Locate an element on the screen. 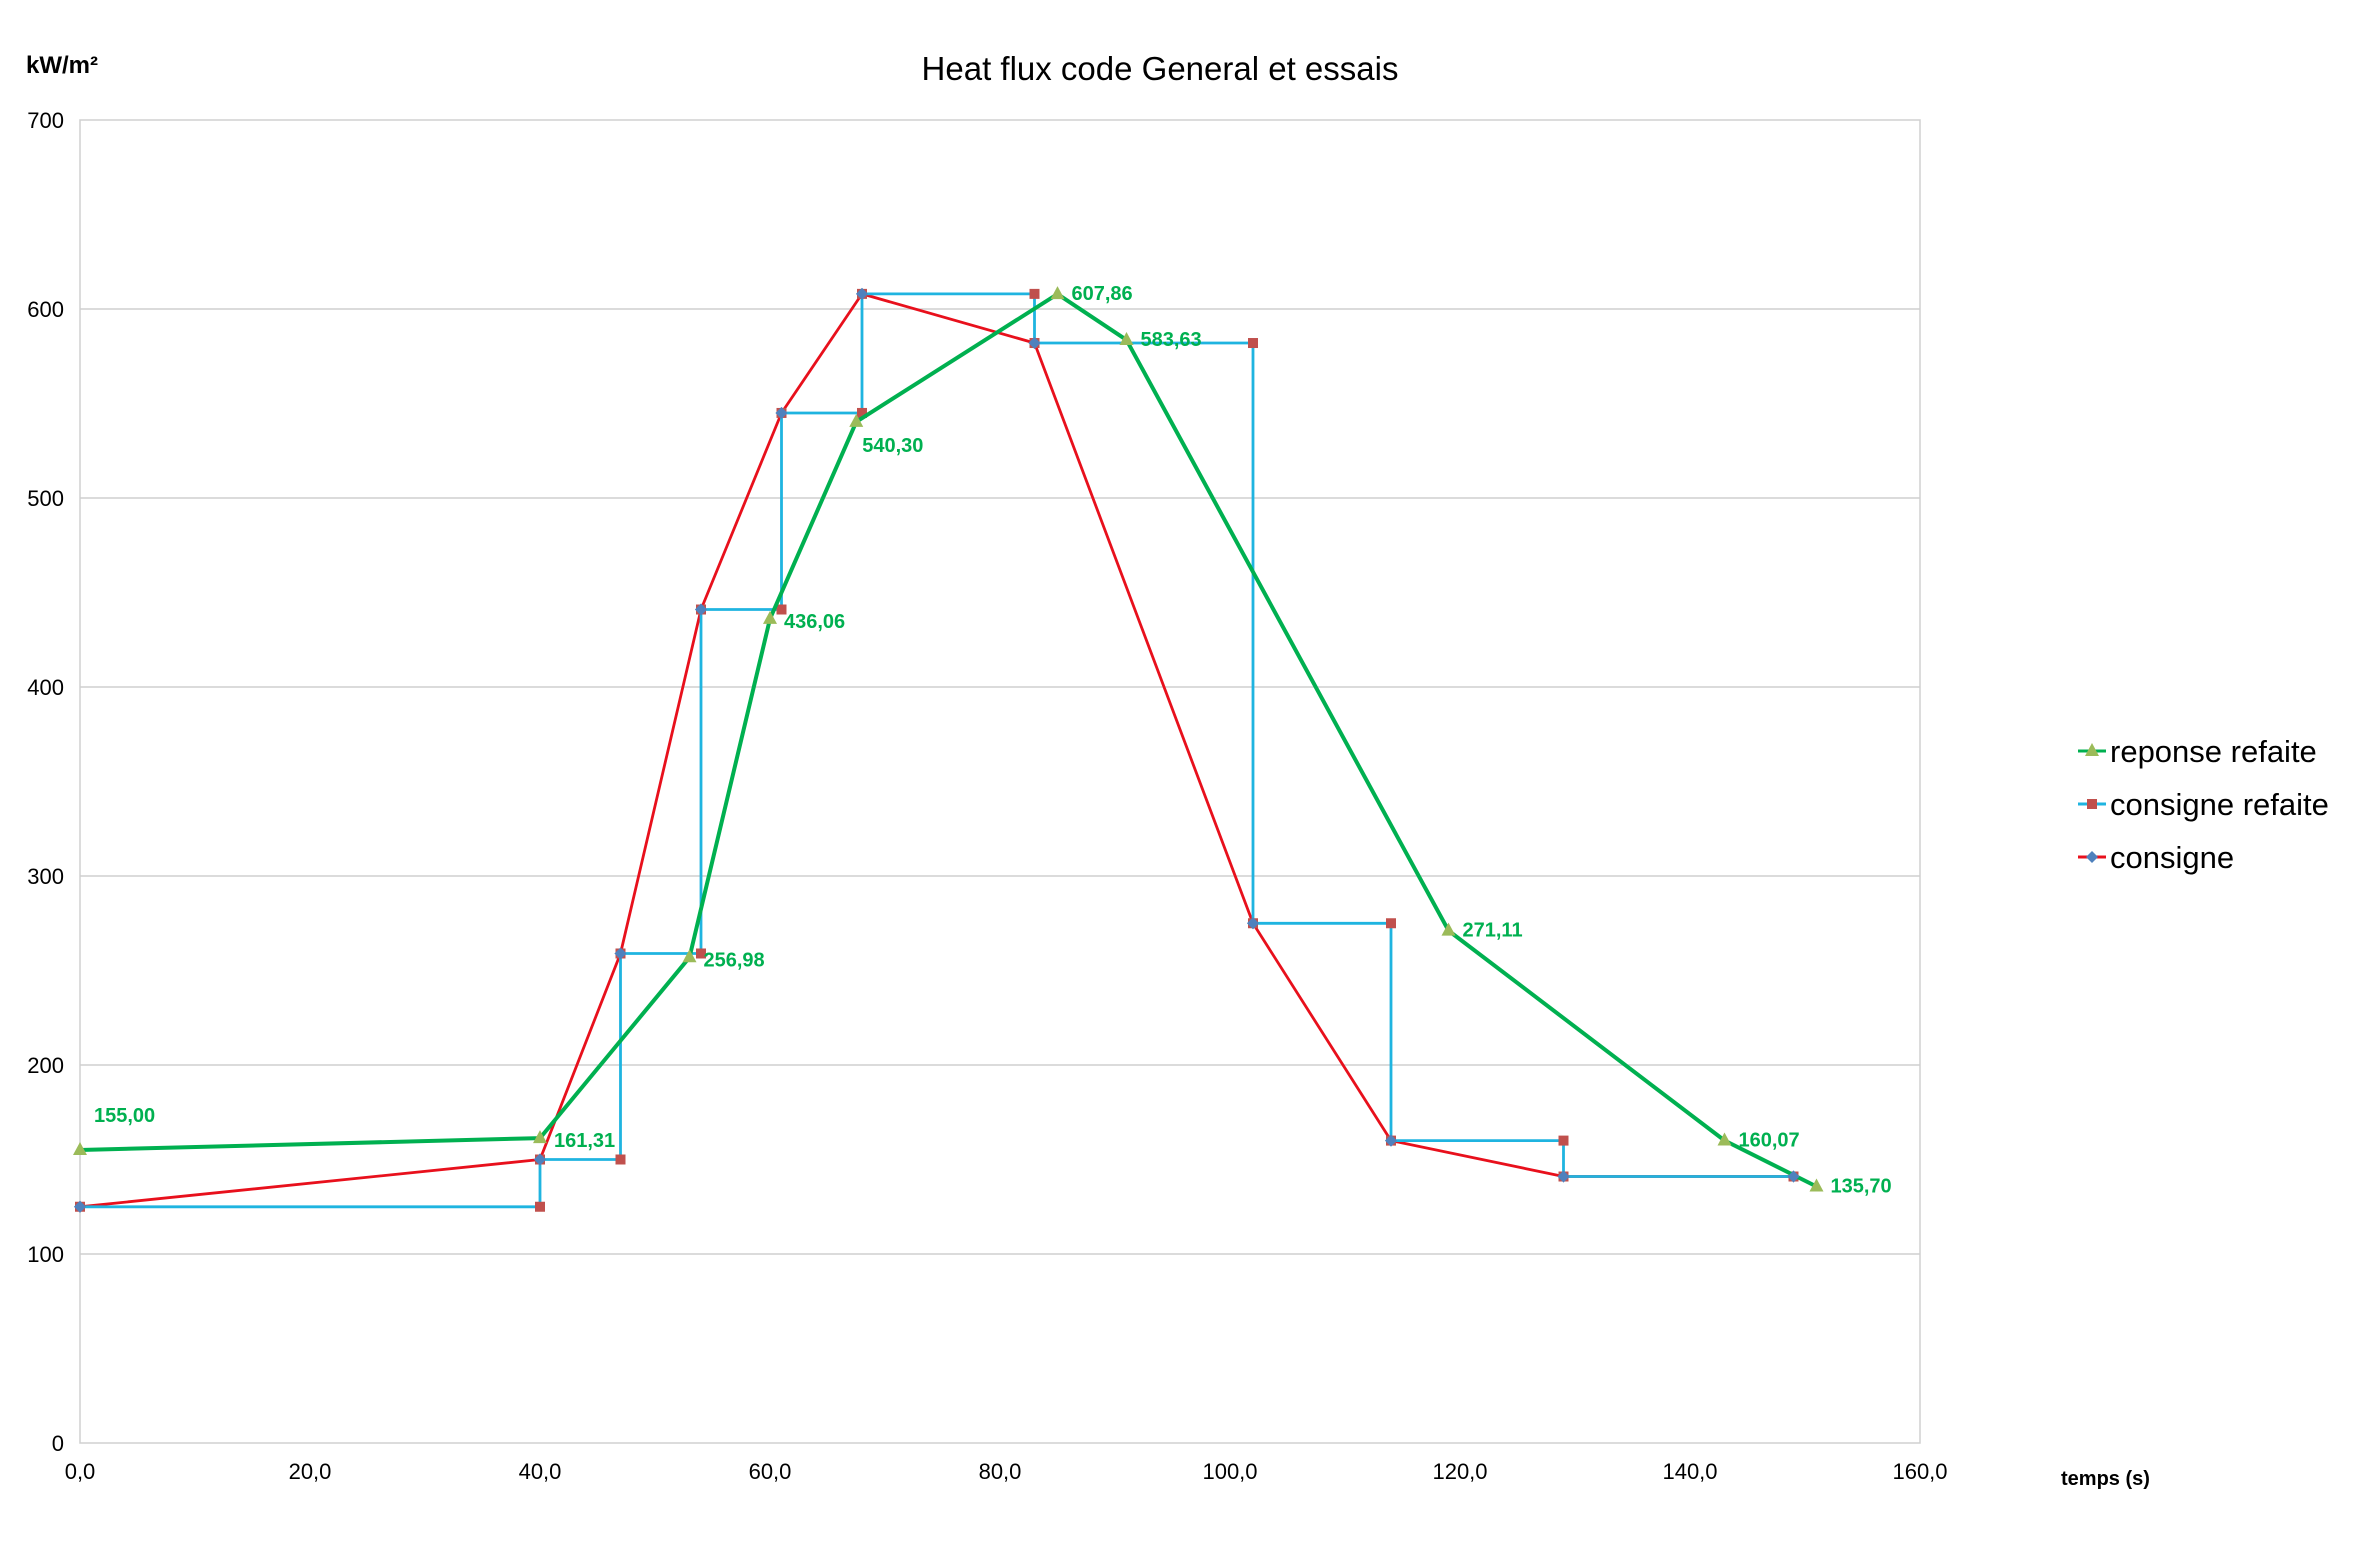 This screenshot has width=2362, height=1553. x-tick-label: 20,0 is located at coordinates (310, 1471).